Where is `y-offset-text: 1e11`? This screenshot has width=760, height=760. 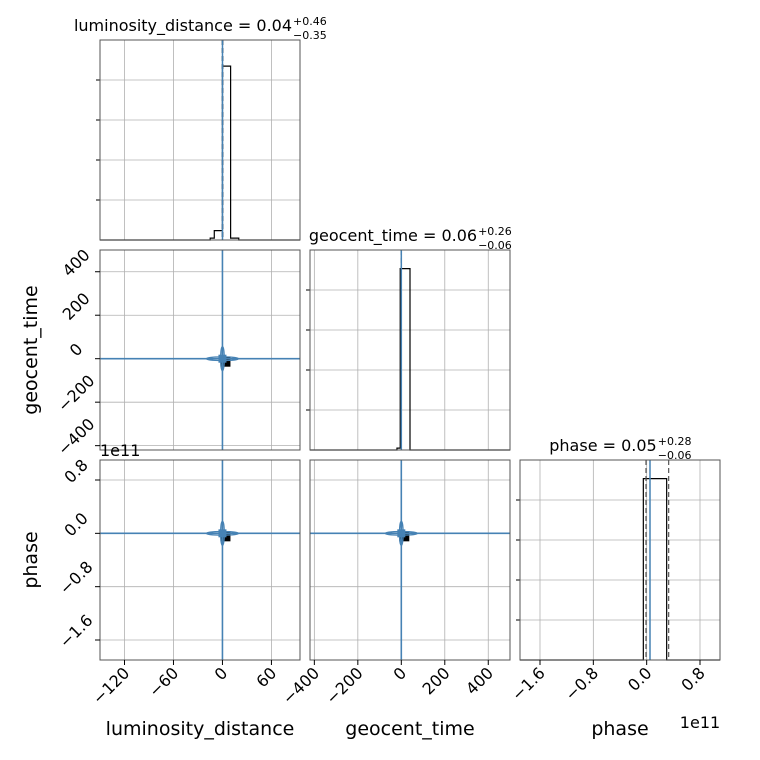 y-offset-text: 1e11 is located at coordinates (120, 450).